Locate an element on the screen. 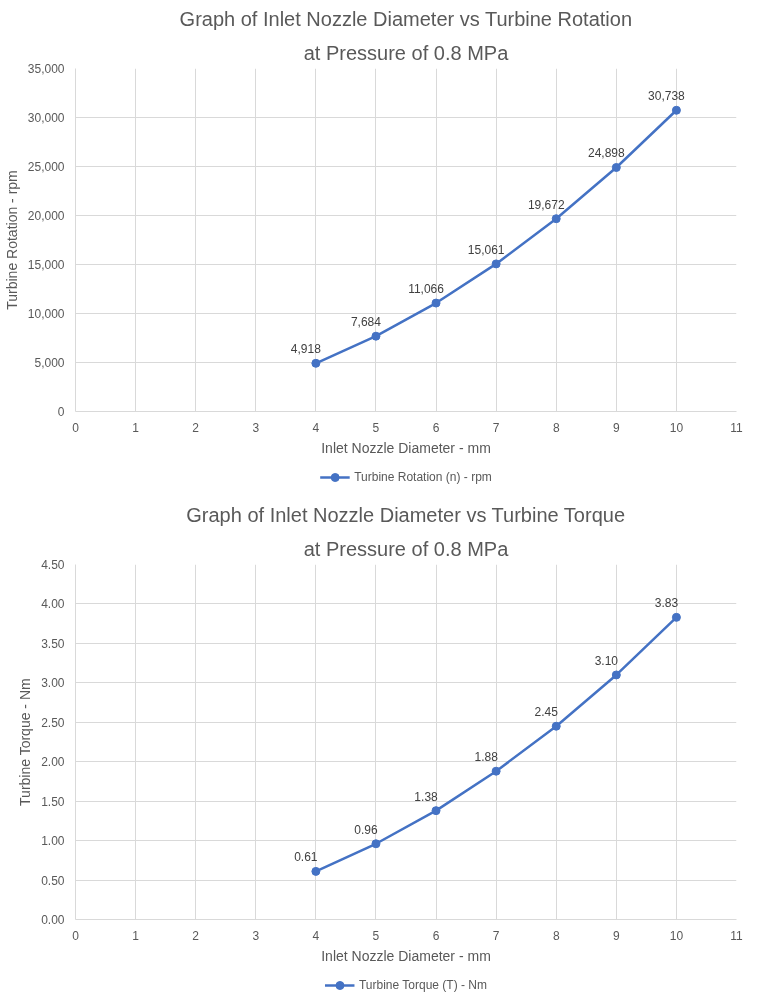 This screenshot has width=776, height=1006. y-tick-label: 2.00 is located at coordinates (53, 762).